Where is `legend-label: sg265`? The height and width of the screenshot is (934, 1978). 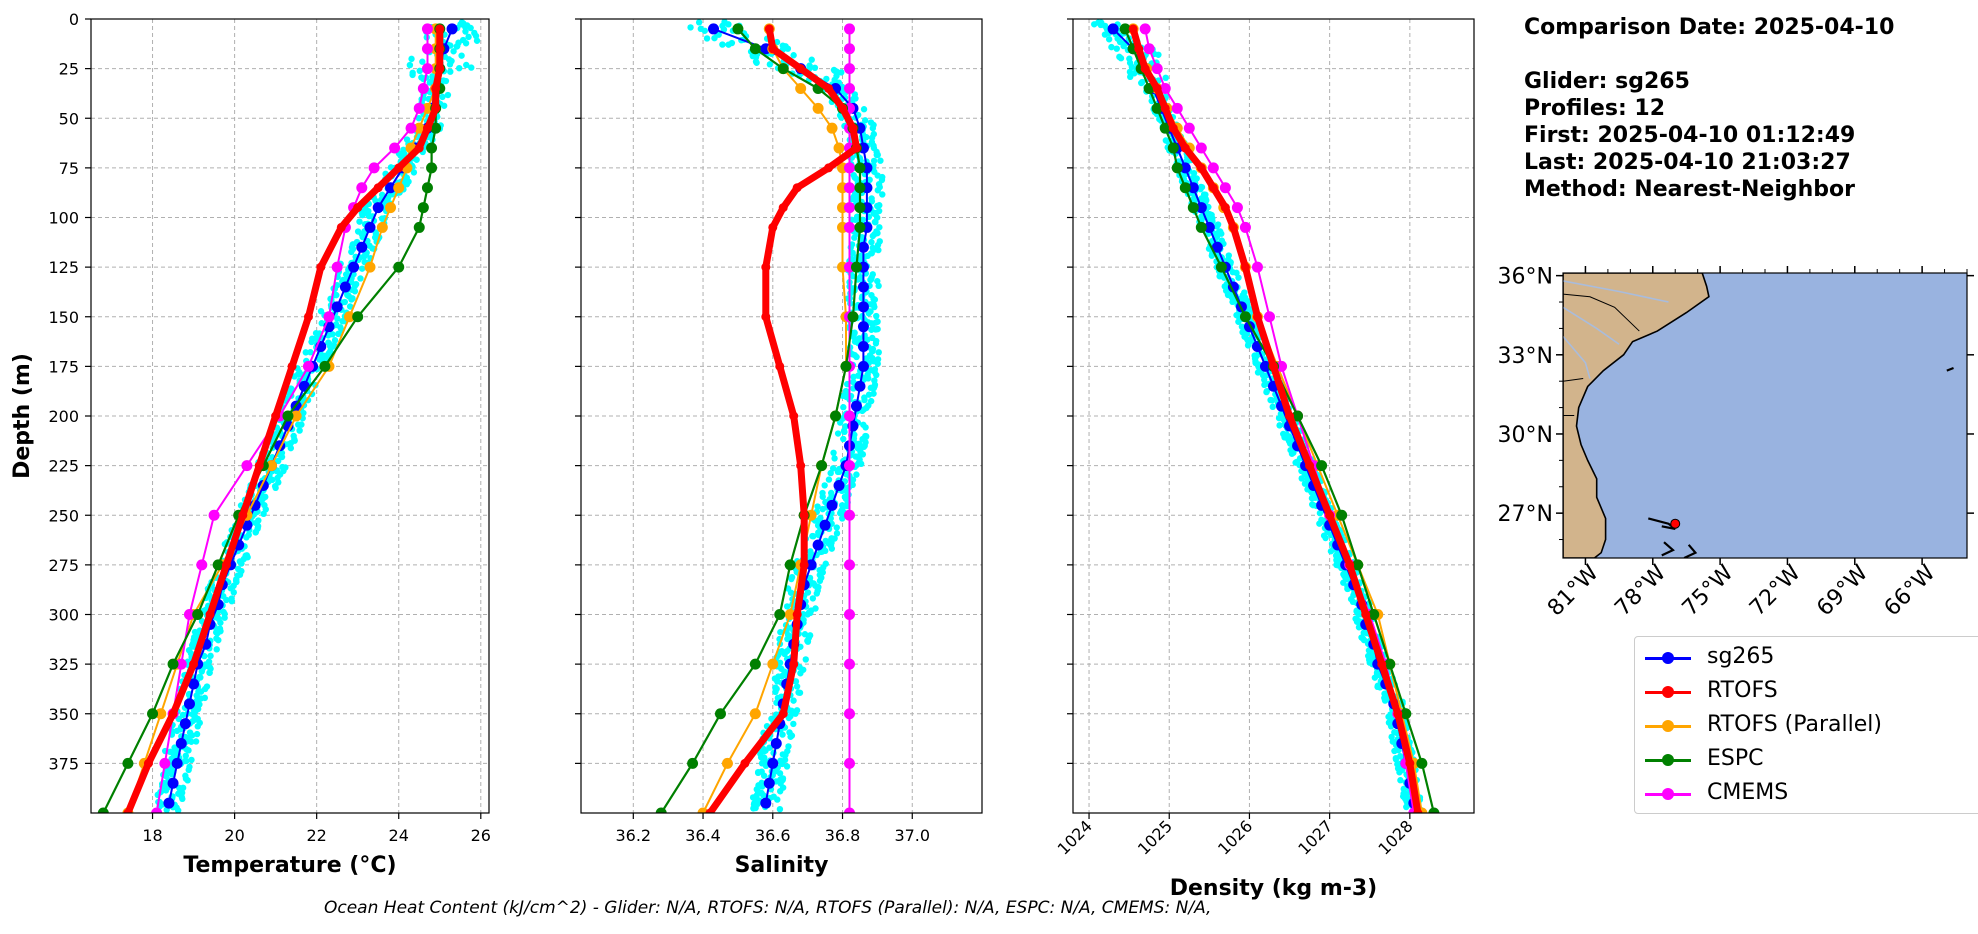 legend-label: sg265 is located at coordinates (1741, 656).